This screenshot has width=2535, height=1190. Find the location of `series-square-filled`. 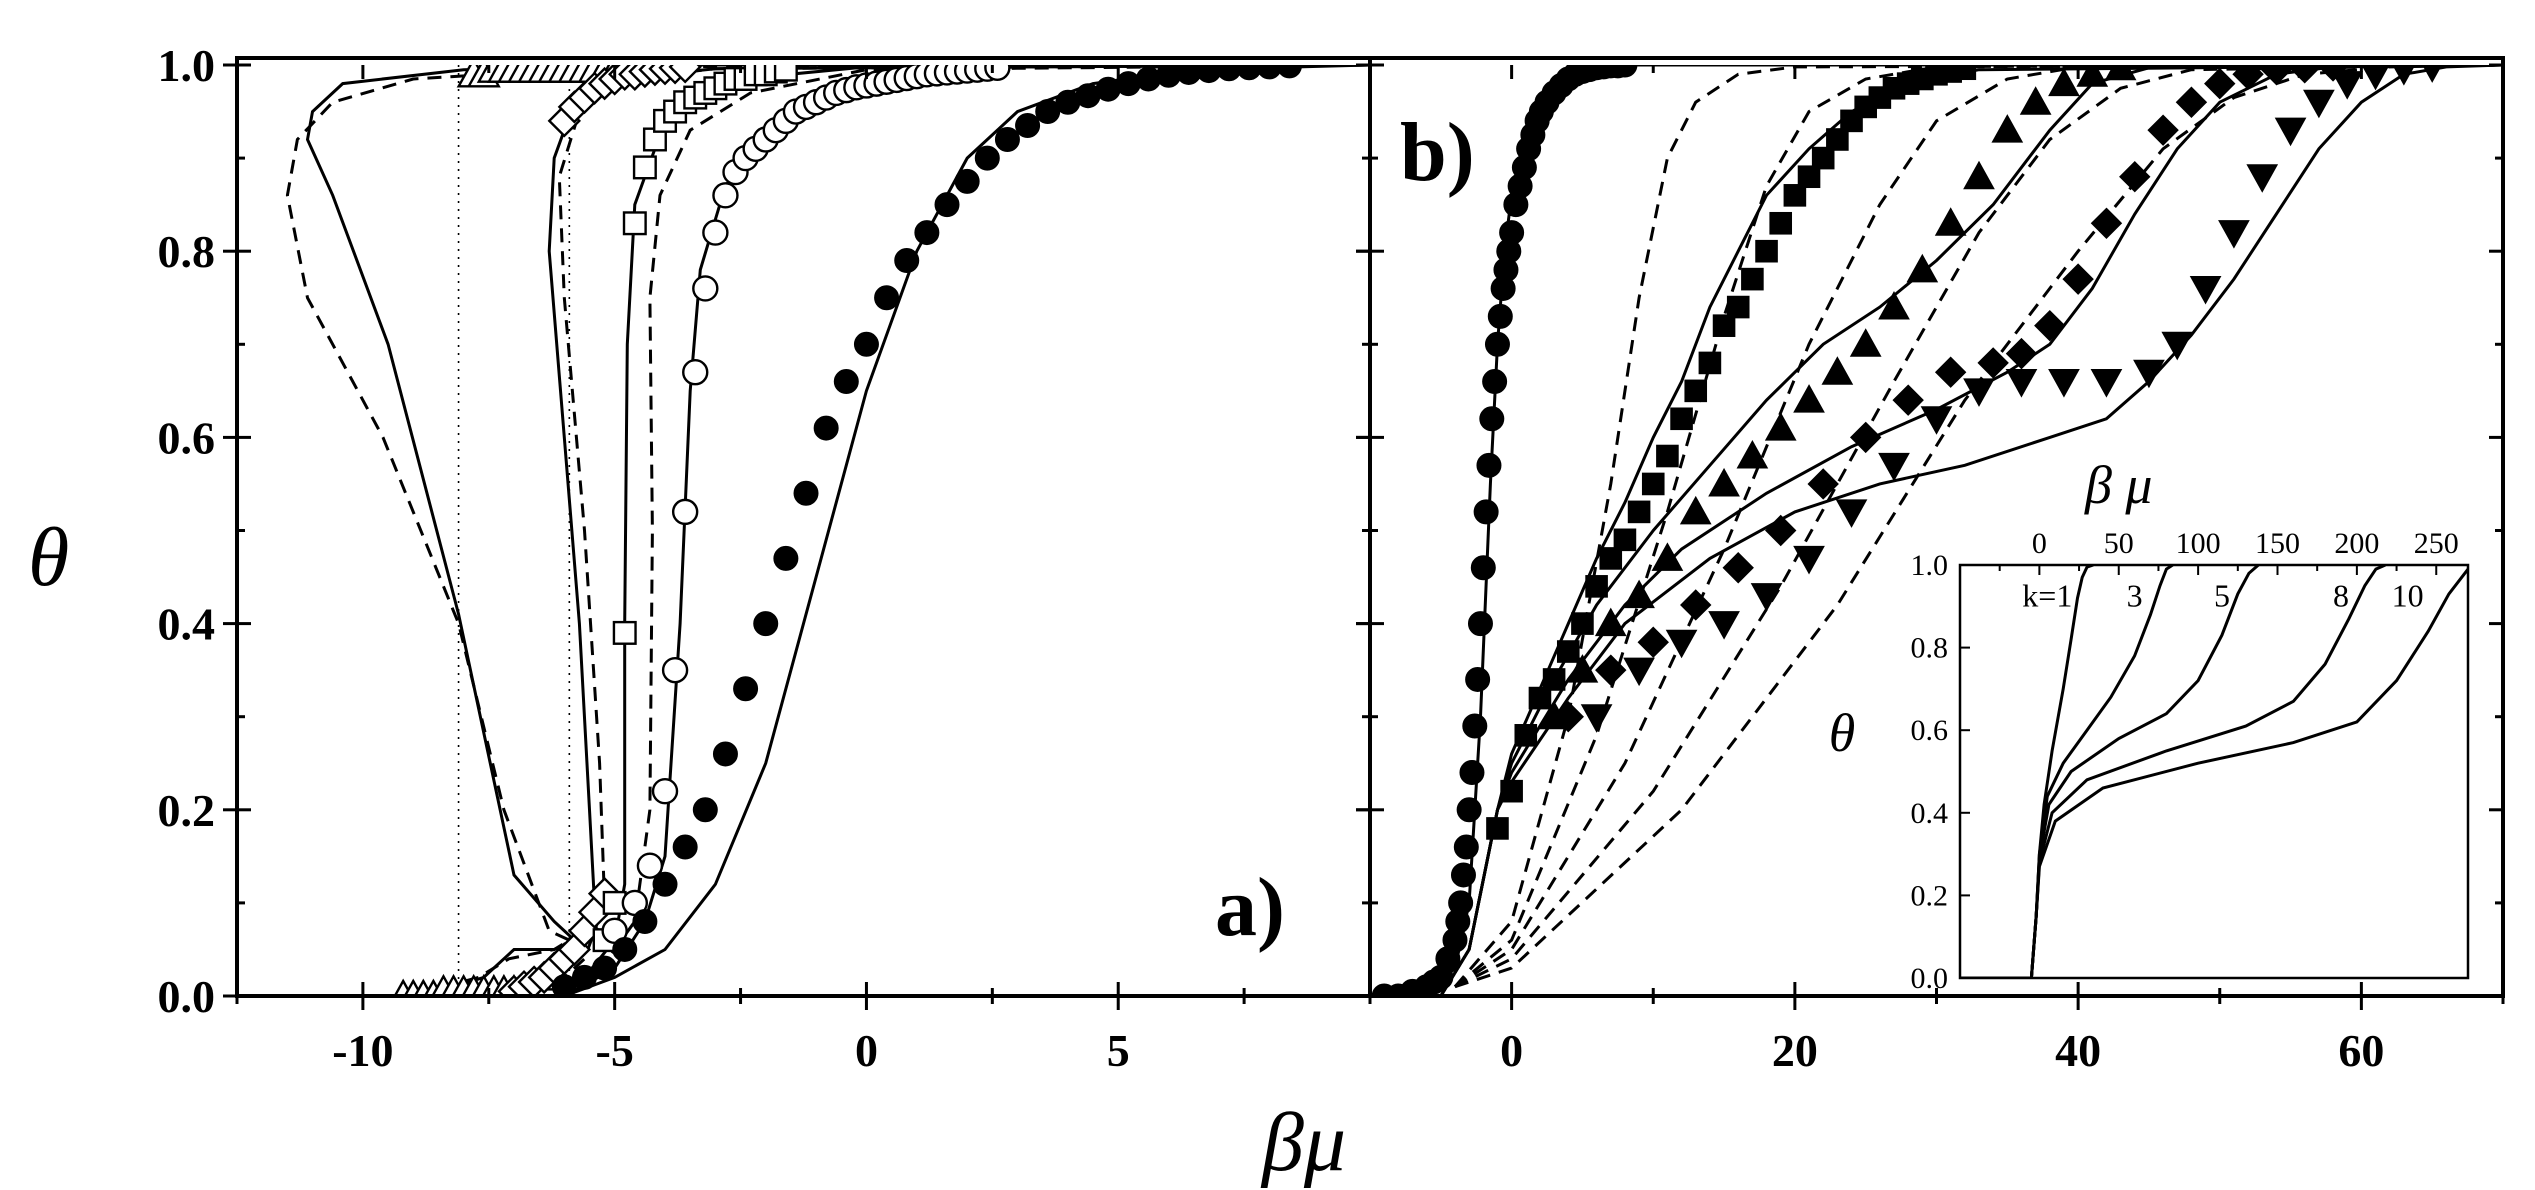

series-square-filled is located at coordinates (1731, 452).